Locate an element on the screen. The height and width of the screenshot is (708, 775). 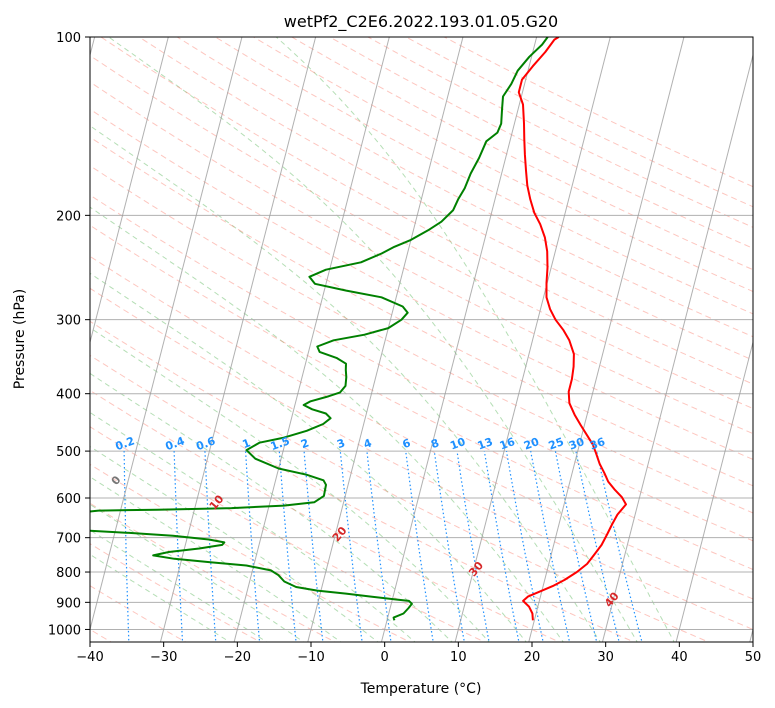
mixing-ratio-label: 16 is located at coordinates (507, 444).